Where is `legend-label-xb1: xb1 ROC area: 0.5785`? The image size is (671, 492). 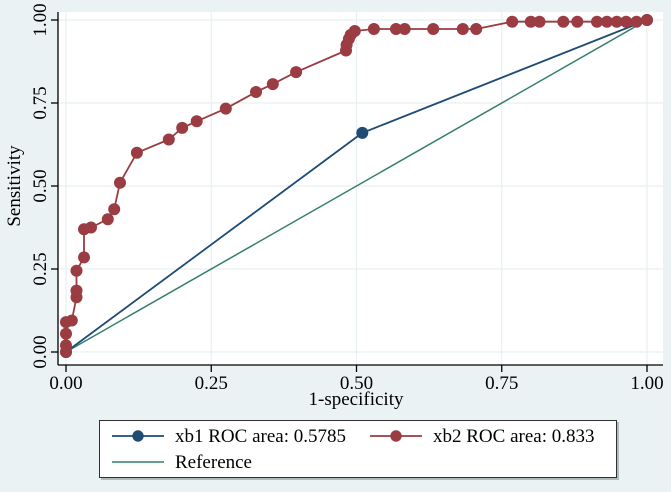
legend-label-xb1: xb1 ROC area: 0.5785 is located at coordinates (260, 436).